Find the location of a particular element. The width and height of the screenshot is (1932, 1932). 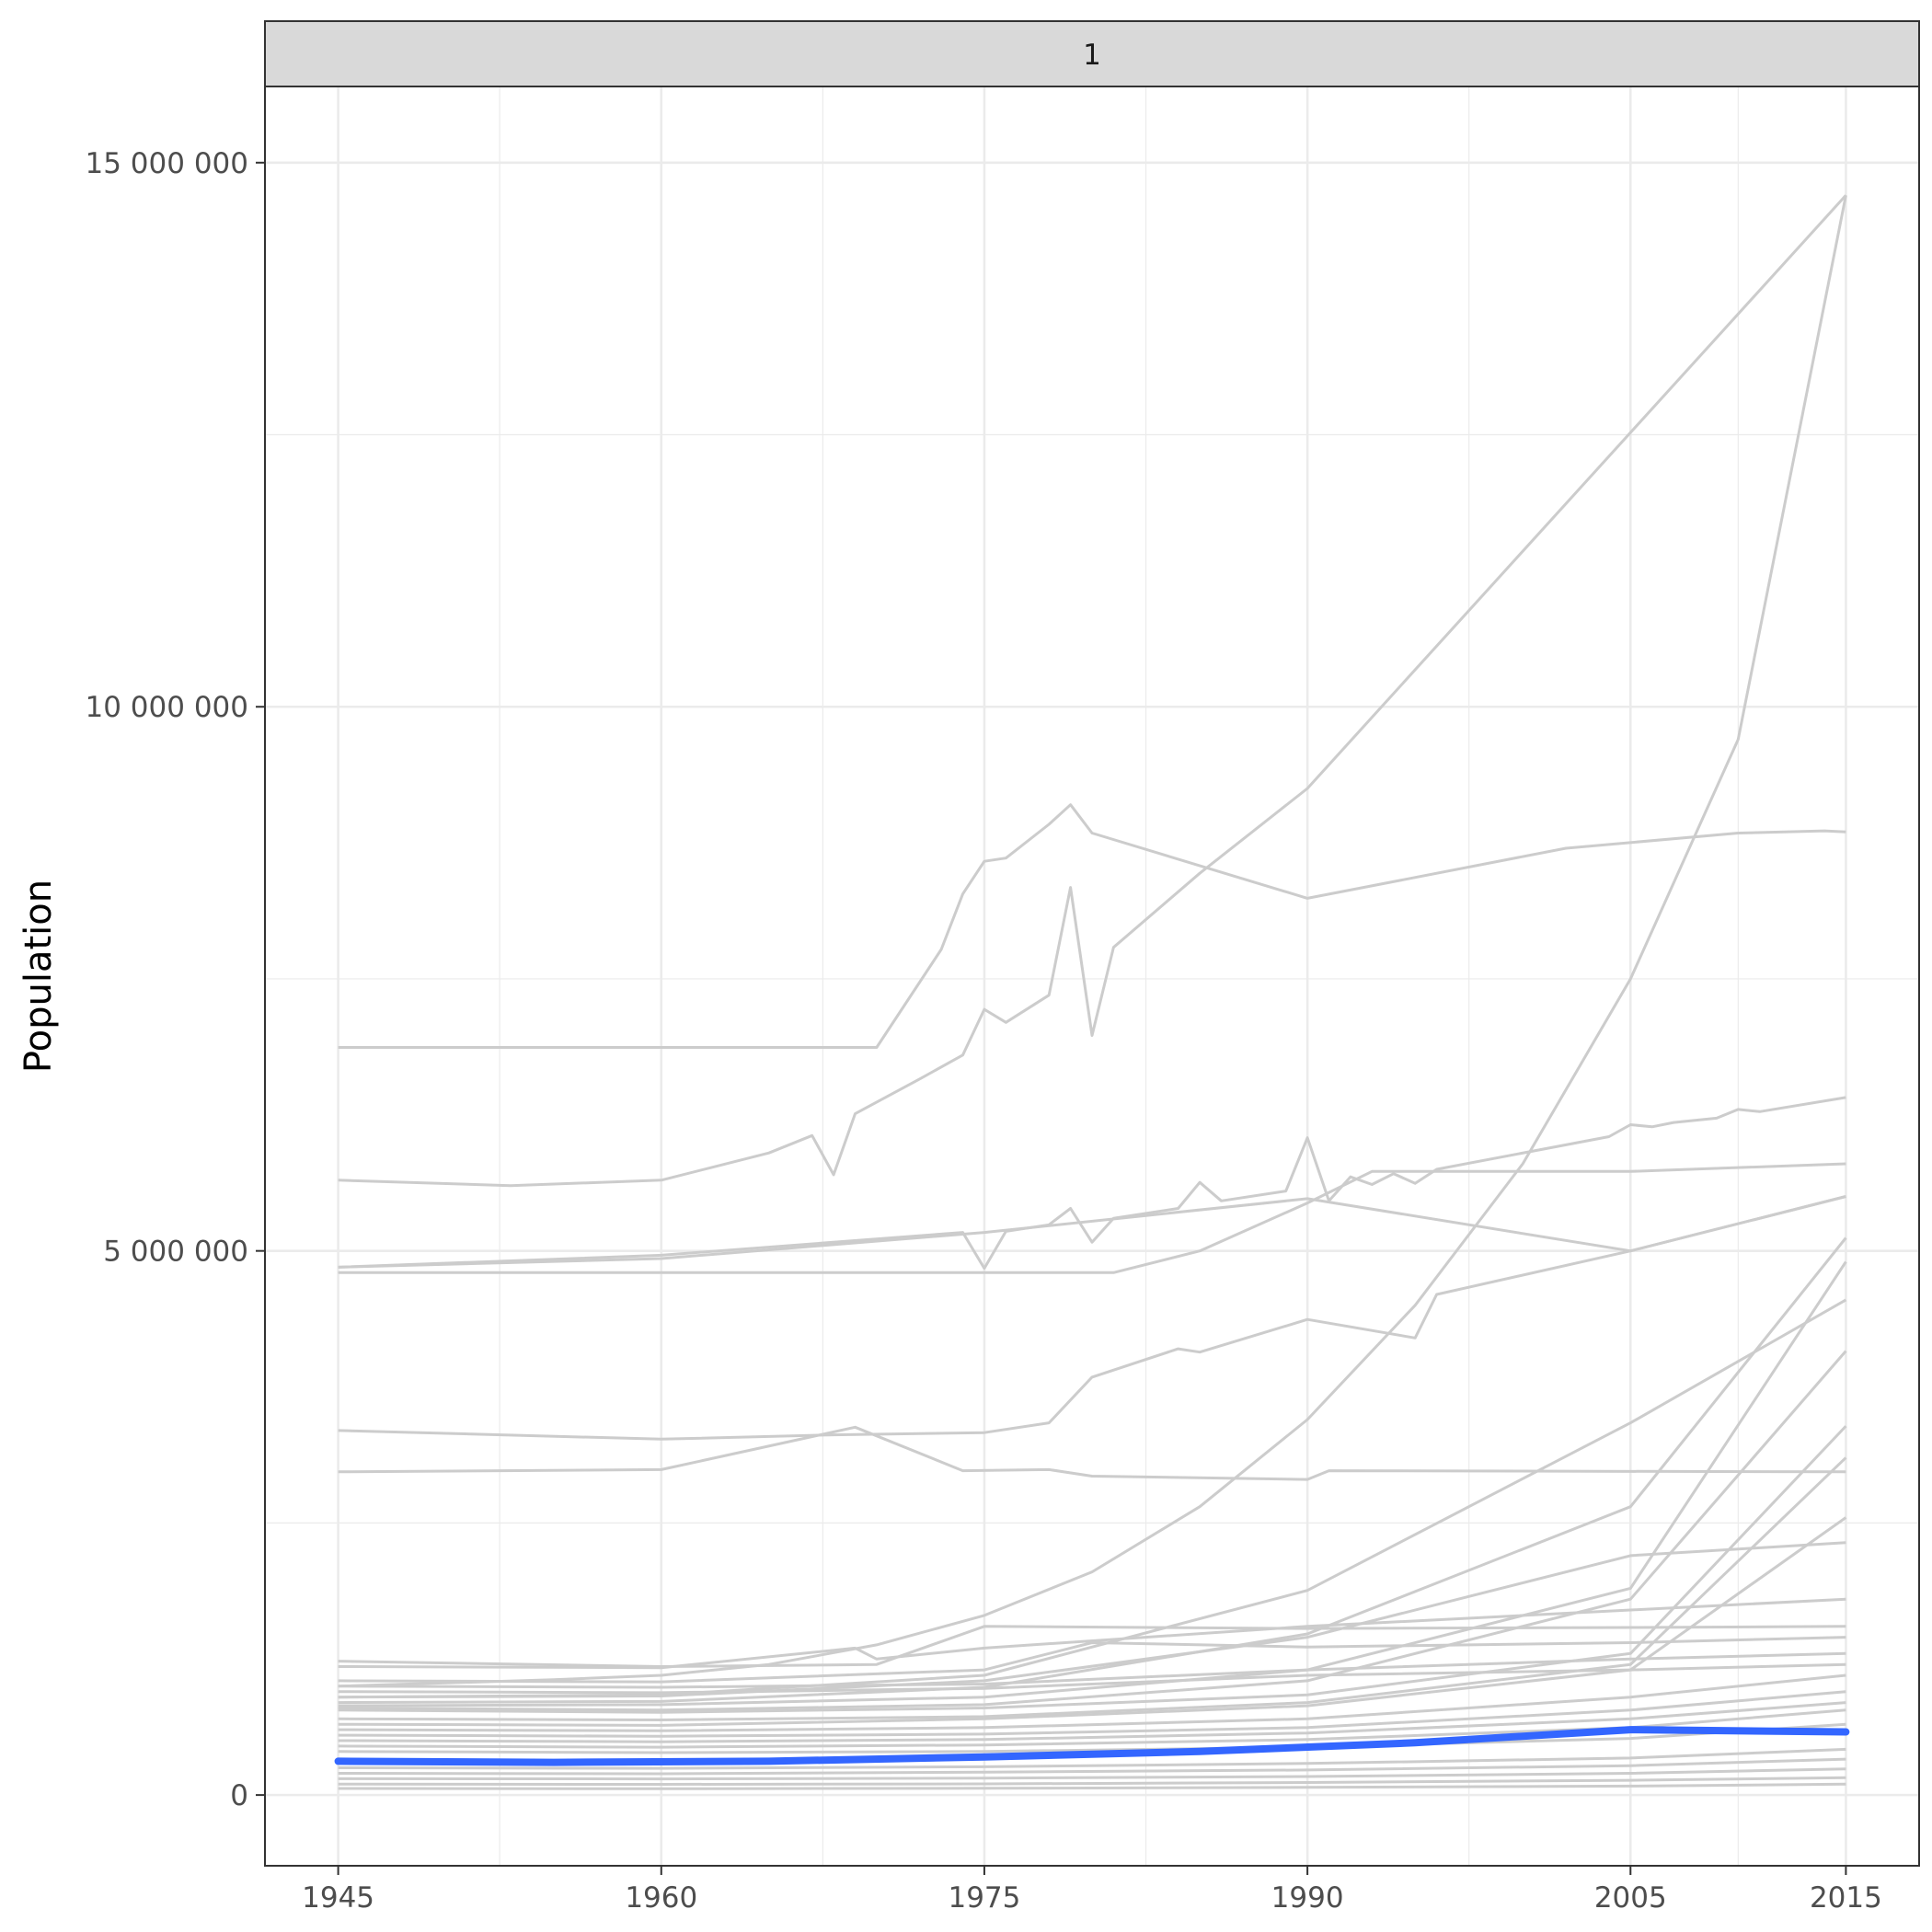

facet-strip: 1 is located at coordinates (1092, 53).